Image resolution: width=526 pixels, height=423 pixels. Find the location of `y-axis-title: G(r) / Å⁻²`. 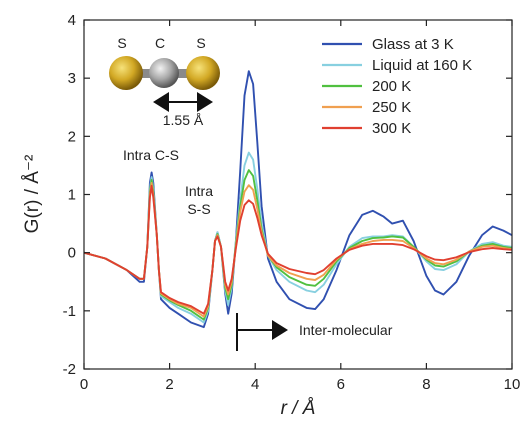

y-axis-title: G(r) / Å⁻² is located at coordinates (32, 194).